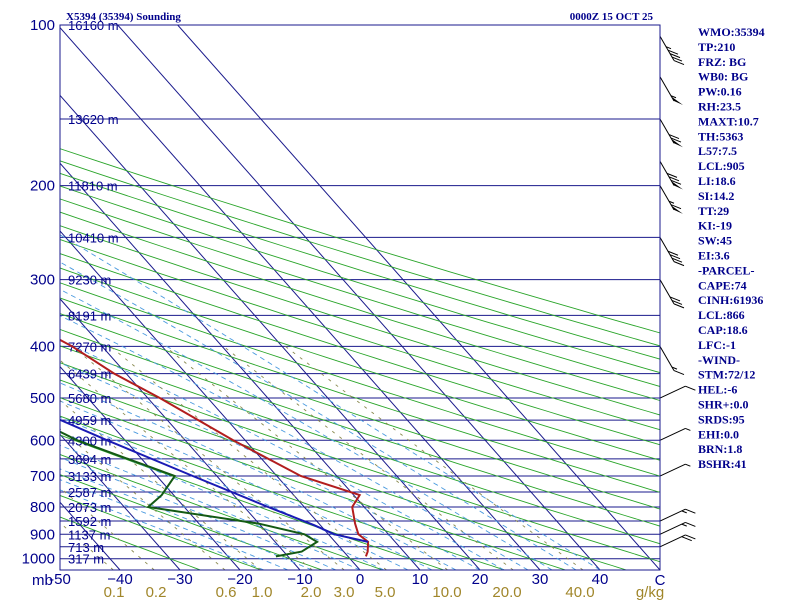  I want to click on parcel-trace, so click(214, 480).